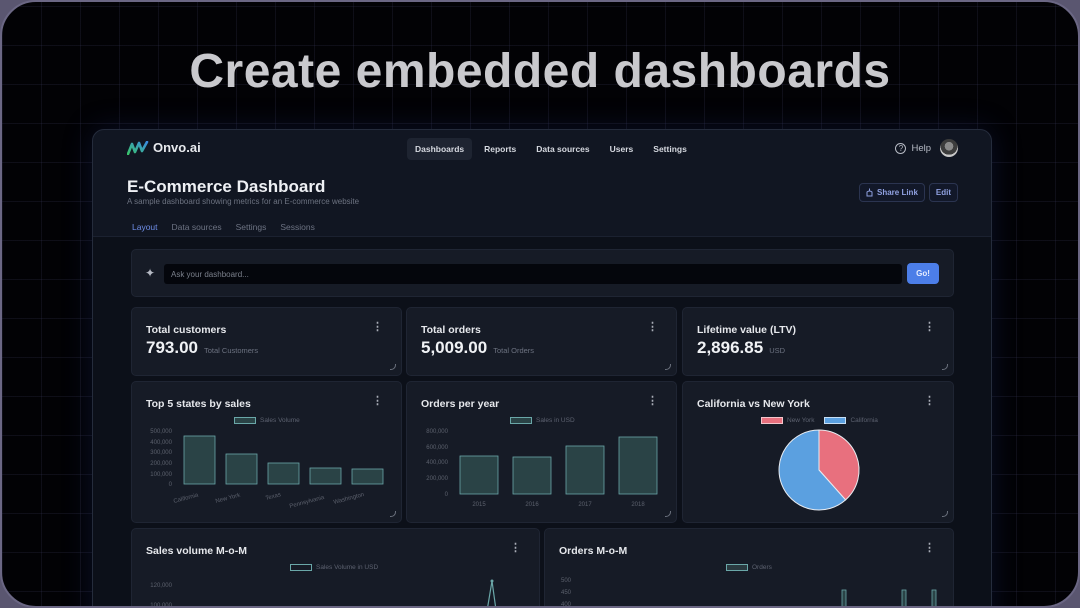 The height and width of the screenshot is (608, 1080). I want to click on edit-button: Edit, so click(943, 192).